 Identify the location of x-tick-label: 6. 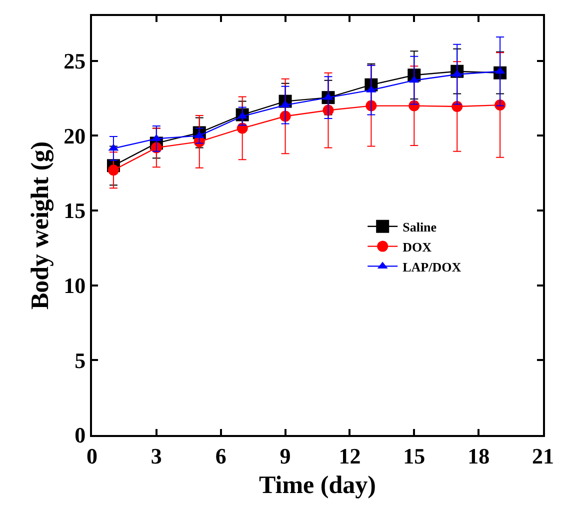
(220, 455).